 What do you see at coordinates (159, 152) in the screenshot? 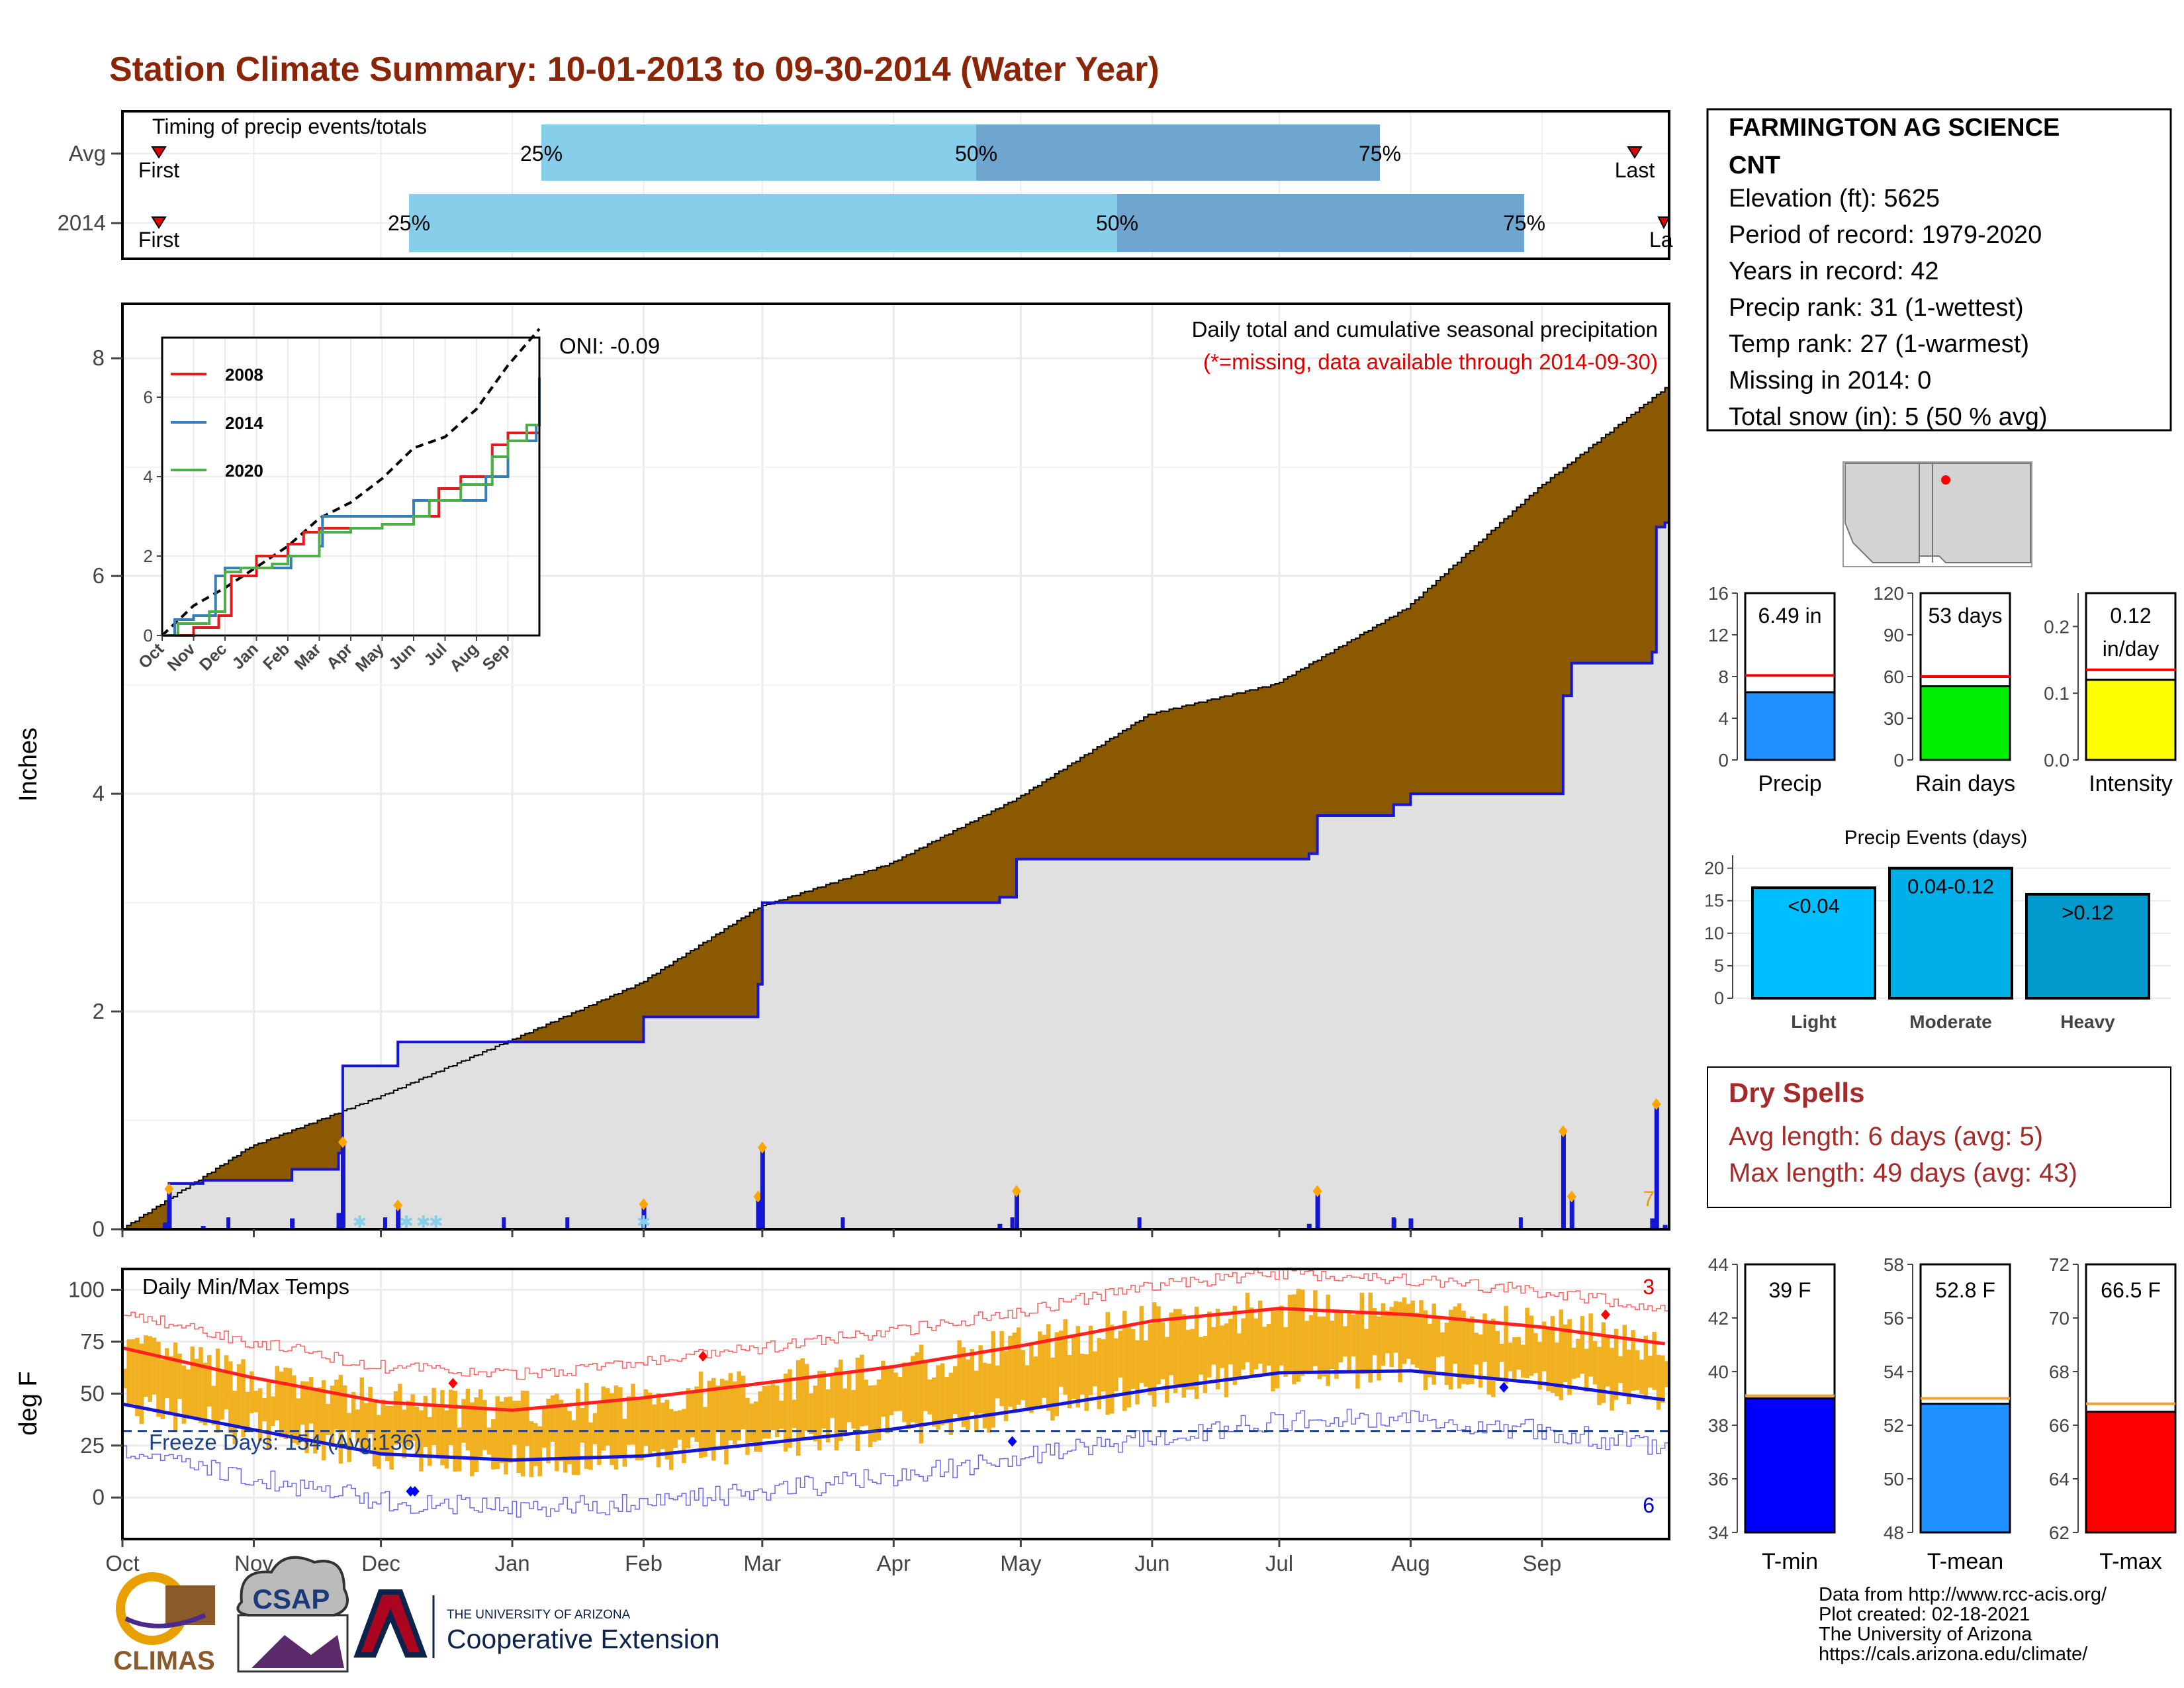
I see `timing-avg-first-marker` at bounding box center [159, 152].